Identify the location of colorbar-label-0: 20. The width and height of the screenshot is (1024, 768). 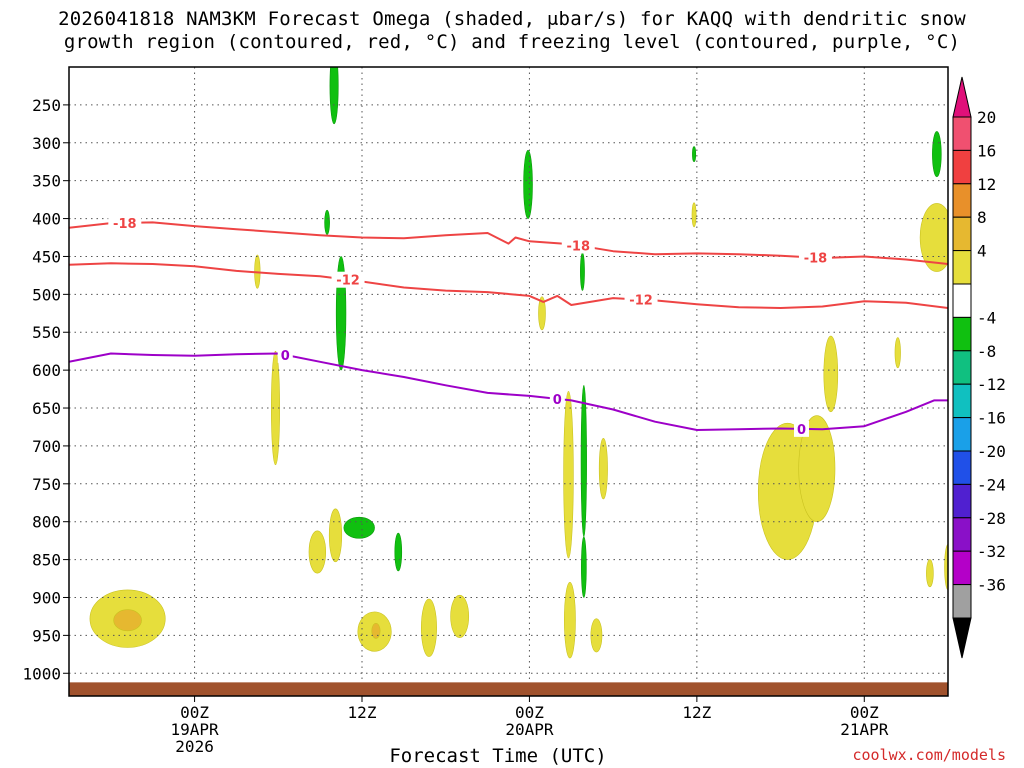
(986, 117).